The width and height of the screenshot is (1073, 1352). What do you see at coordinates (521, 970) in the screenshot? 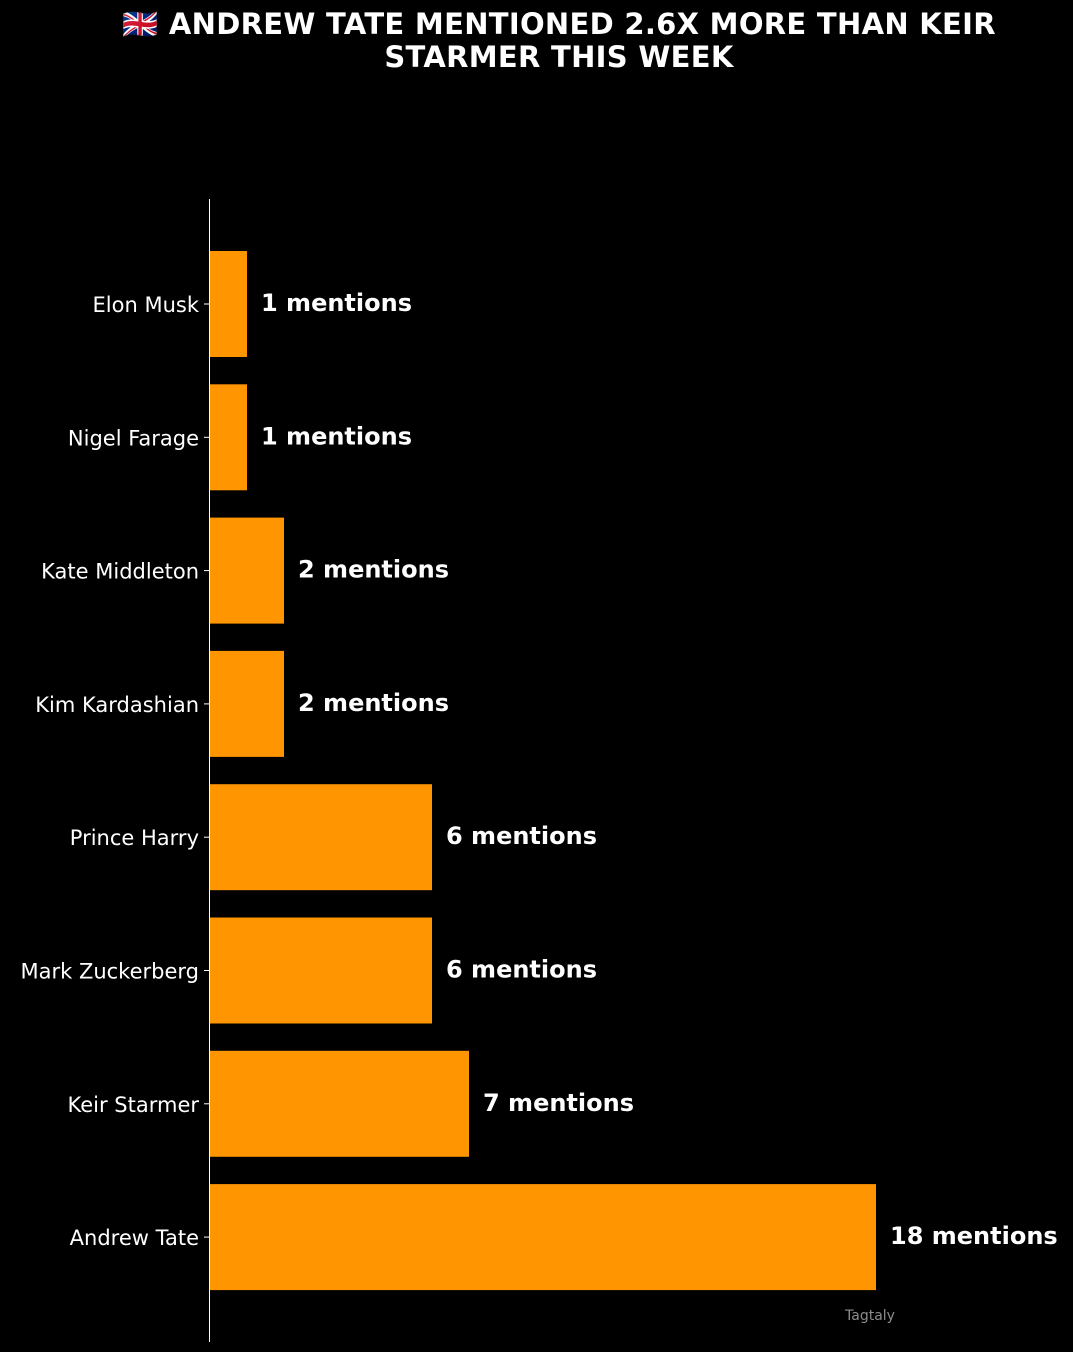
I see `data-label-5: 6 mentions` at bounding box center [521, 970].